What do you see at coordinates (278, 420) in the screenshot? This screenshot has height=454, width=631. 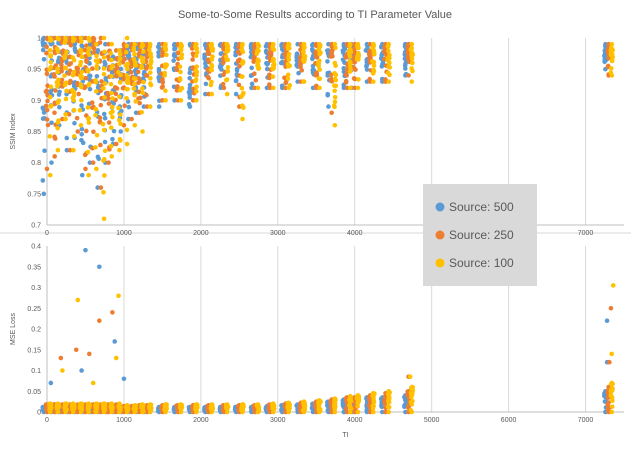 I see `mse-x-tick-label: 3000` at bounding box center [278, 420].